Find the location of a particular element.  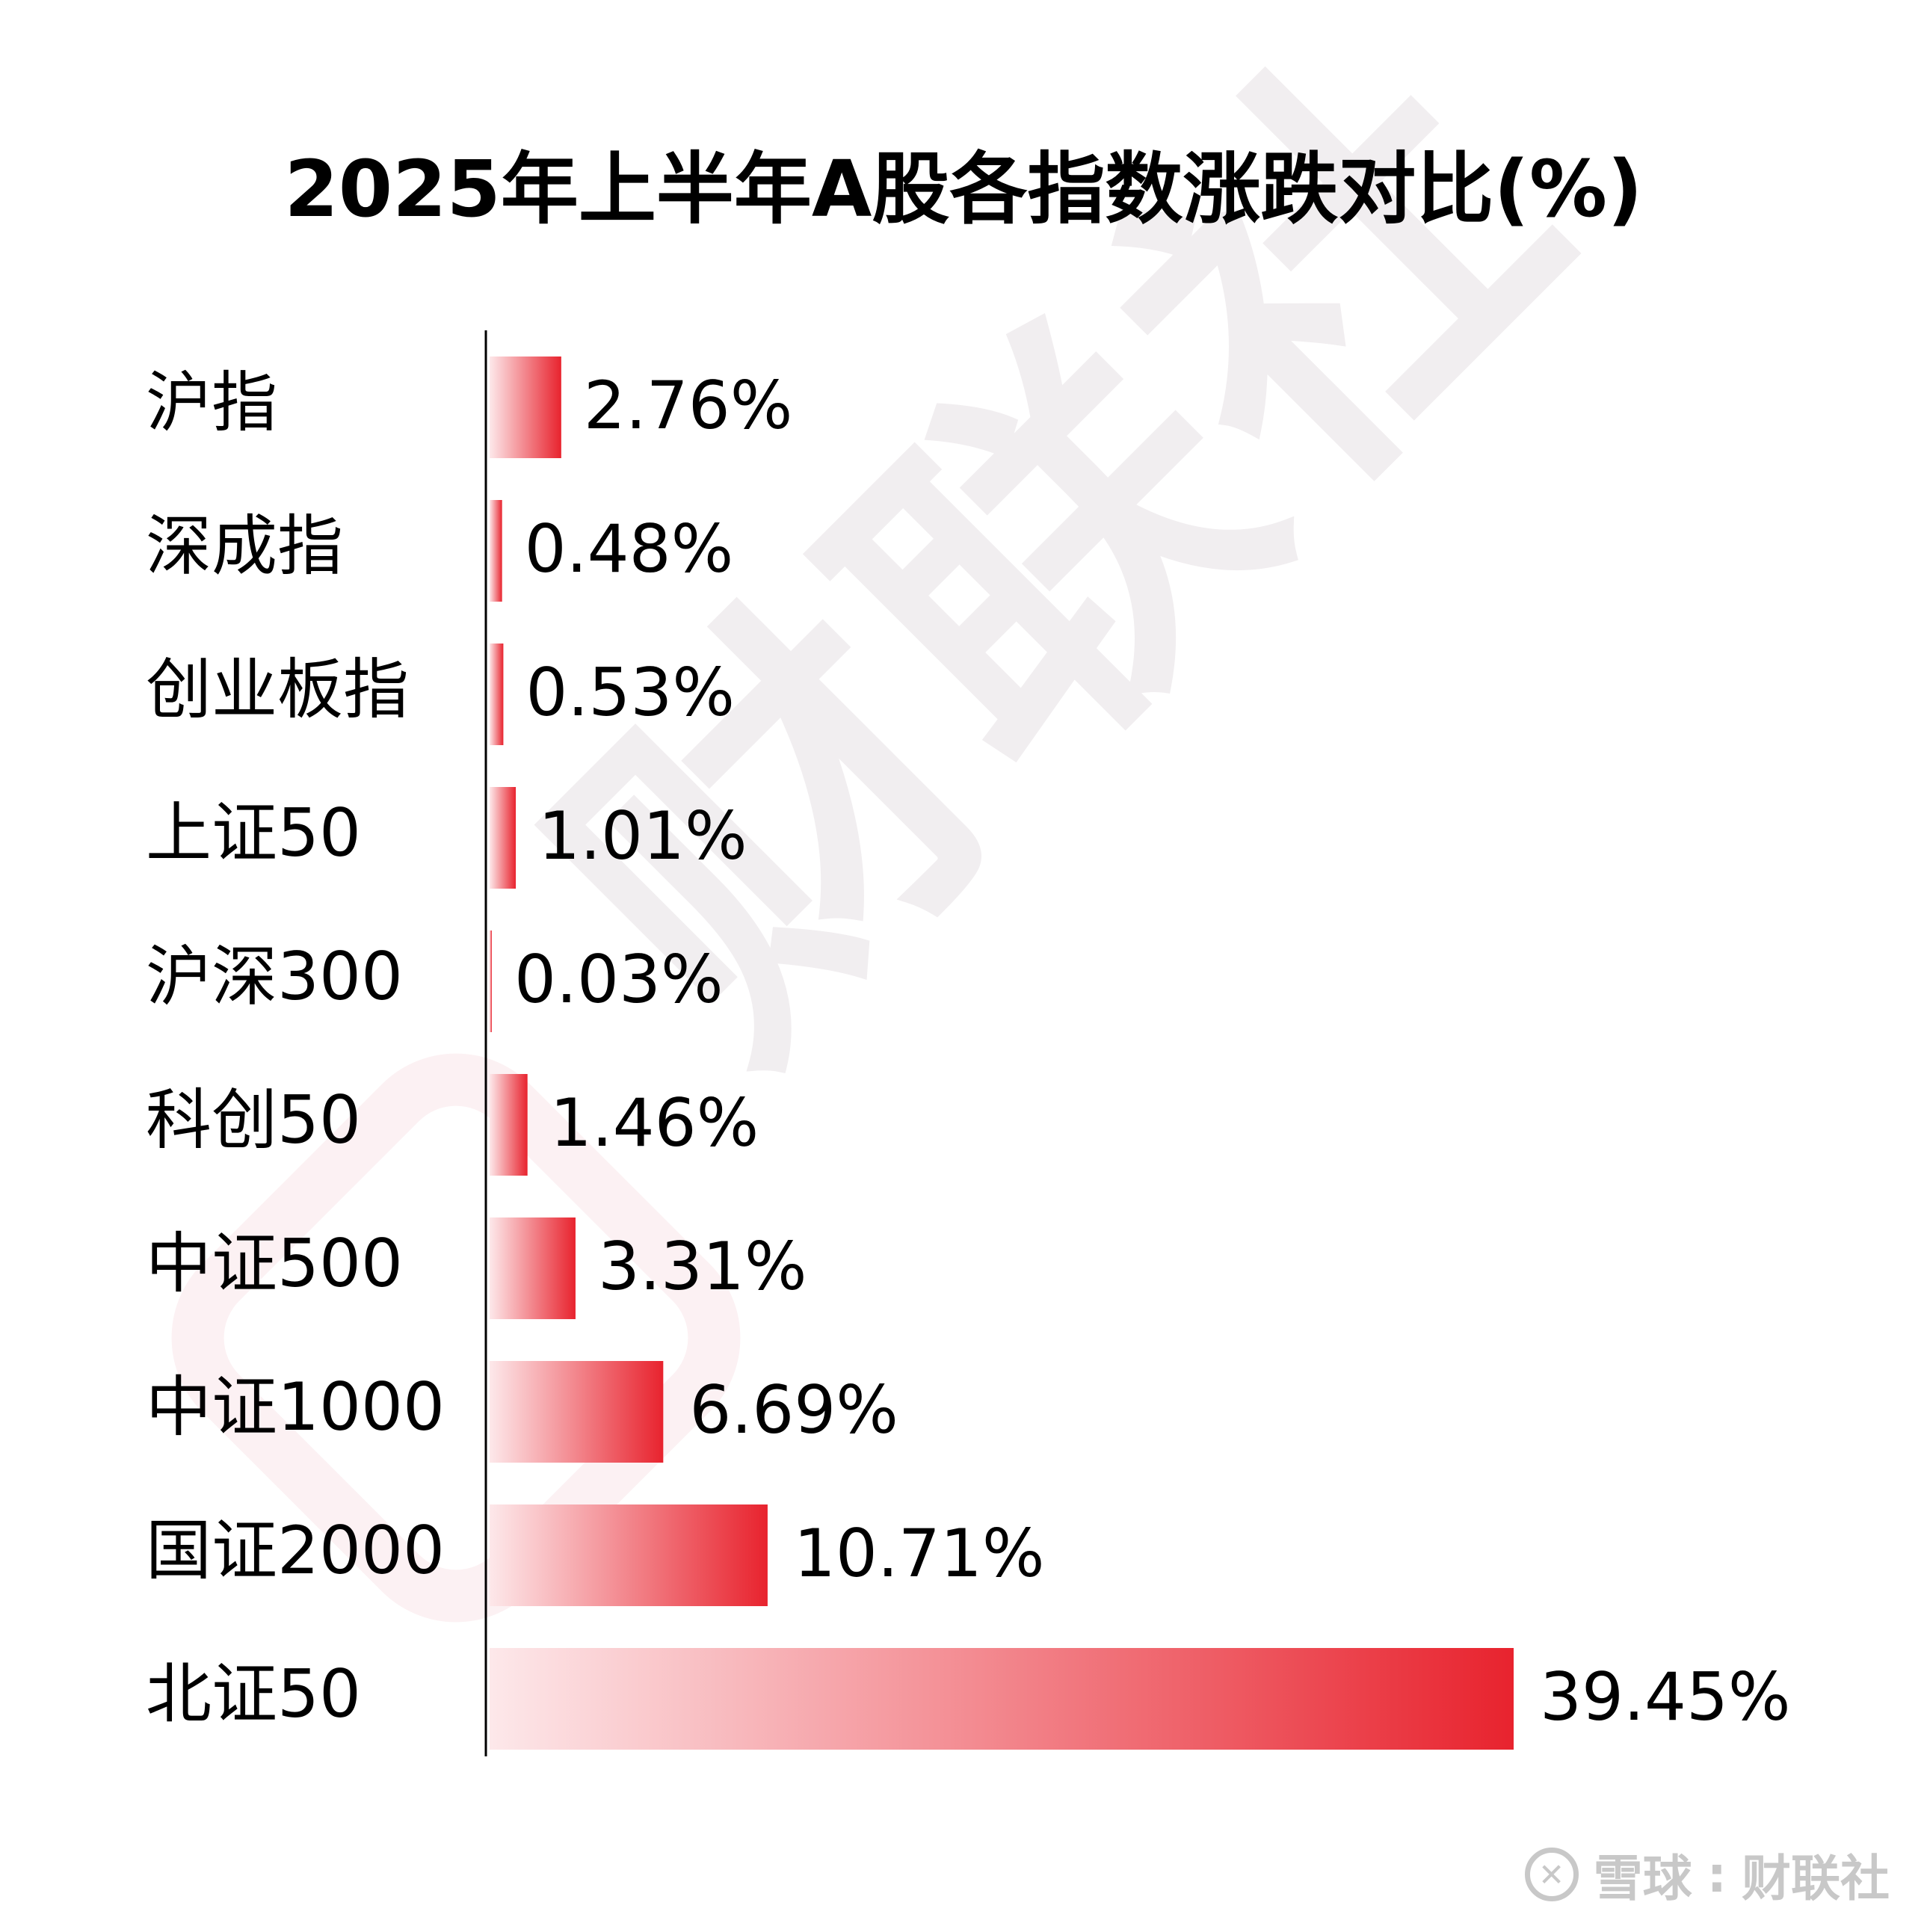

value-label: 0.48% is located at coordinates (629, 548).